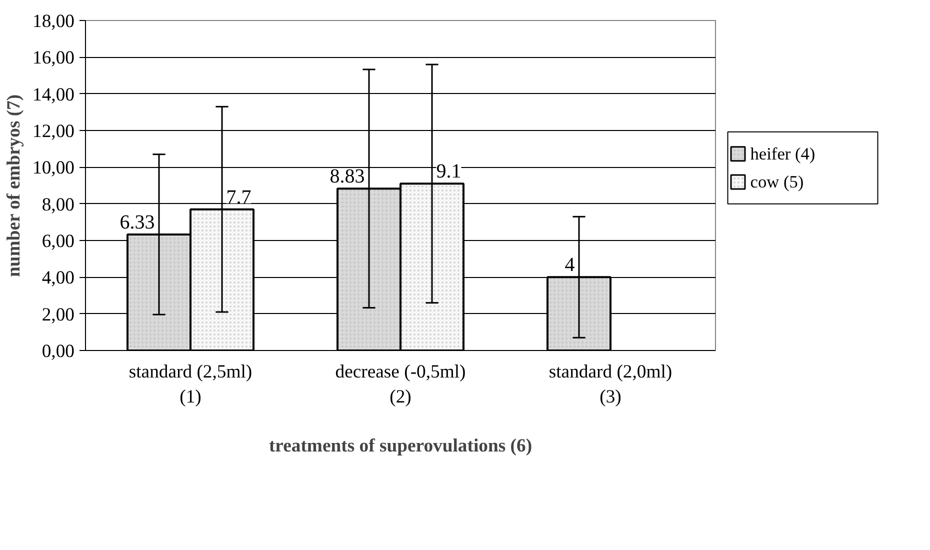  Describe the element at coordinates (239, 197) in the screenshot. I see `data-label: 7.7` at that location.